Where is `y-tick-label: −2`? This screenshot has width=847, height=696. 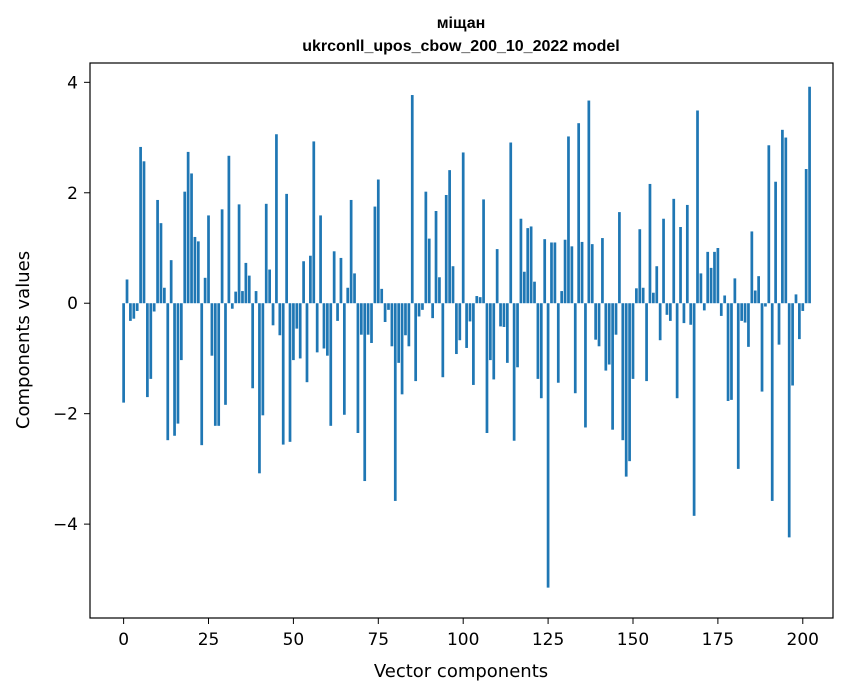
y-tick-label: −2 is located at coordinates (65, 415).